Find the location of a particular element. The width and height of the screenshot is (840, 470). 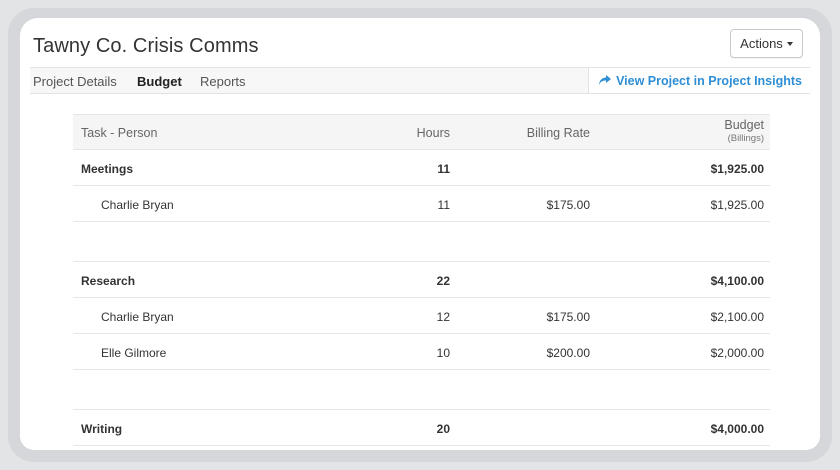

person-name: Elle Gilmore is located at coordinates (134, 353).